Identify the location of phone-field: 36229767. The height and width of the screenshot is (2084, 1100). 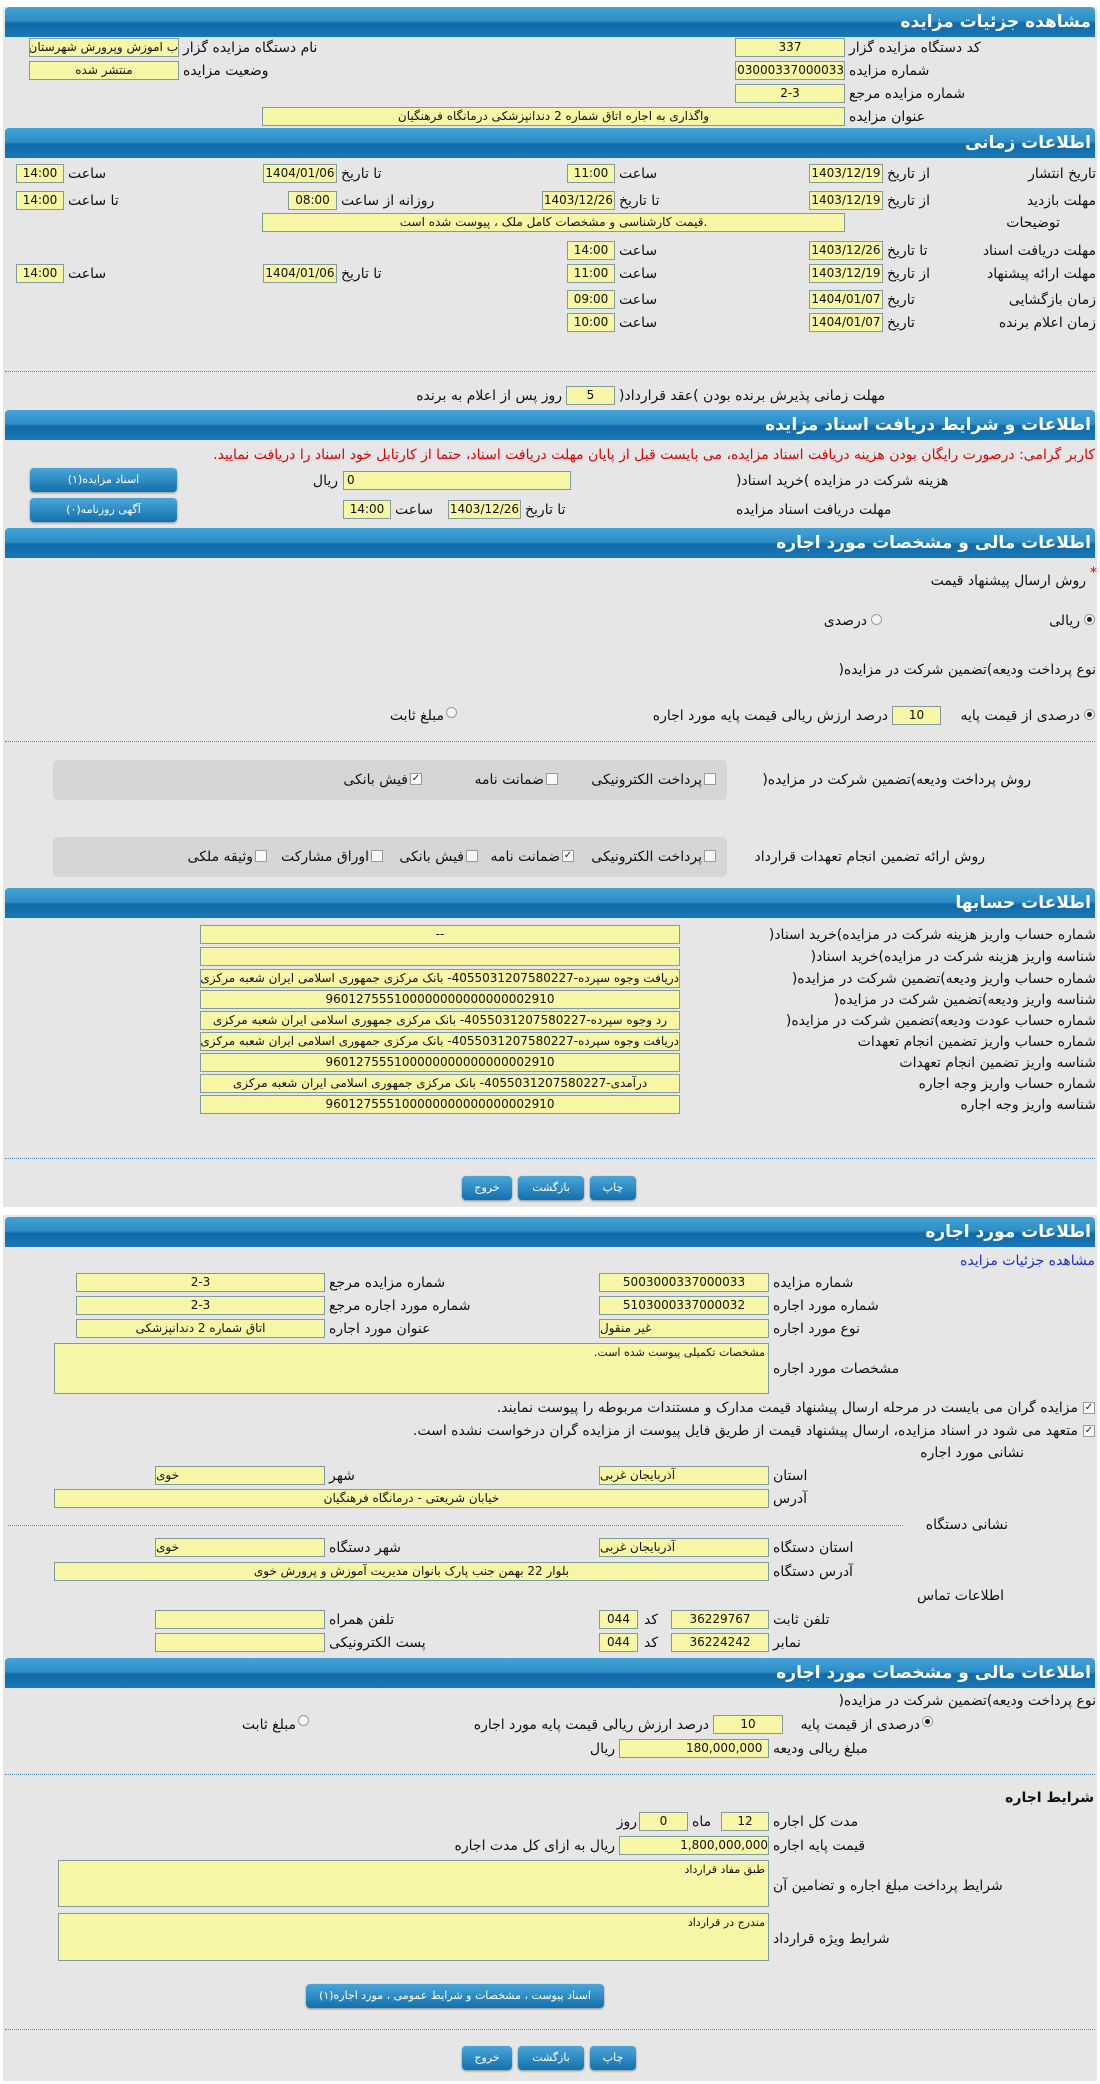
(720, 1619).